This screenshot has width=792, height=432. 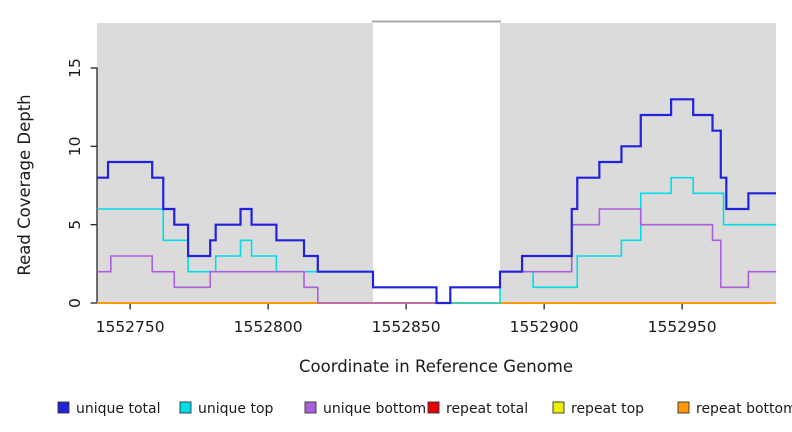 I want to click on x-tick-label: 1552800, so click(x=268, y=327).